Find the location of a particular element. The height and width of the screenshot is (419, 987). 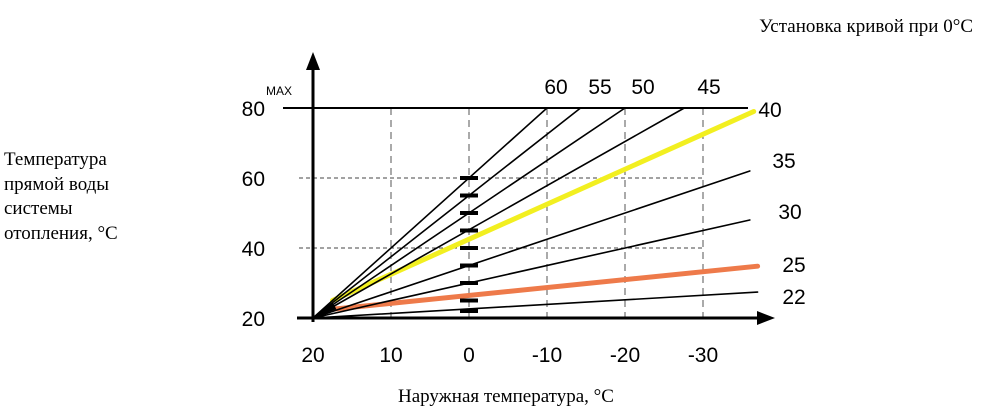

max-label: MAX is located at coordinates (279, 91).